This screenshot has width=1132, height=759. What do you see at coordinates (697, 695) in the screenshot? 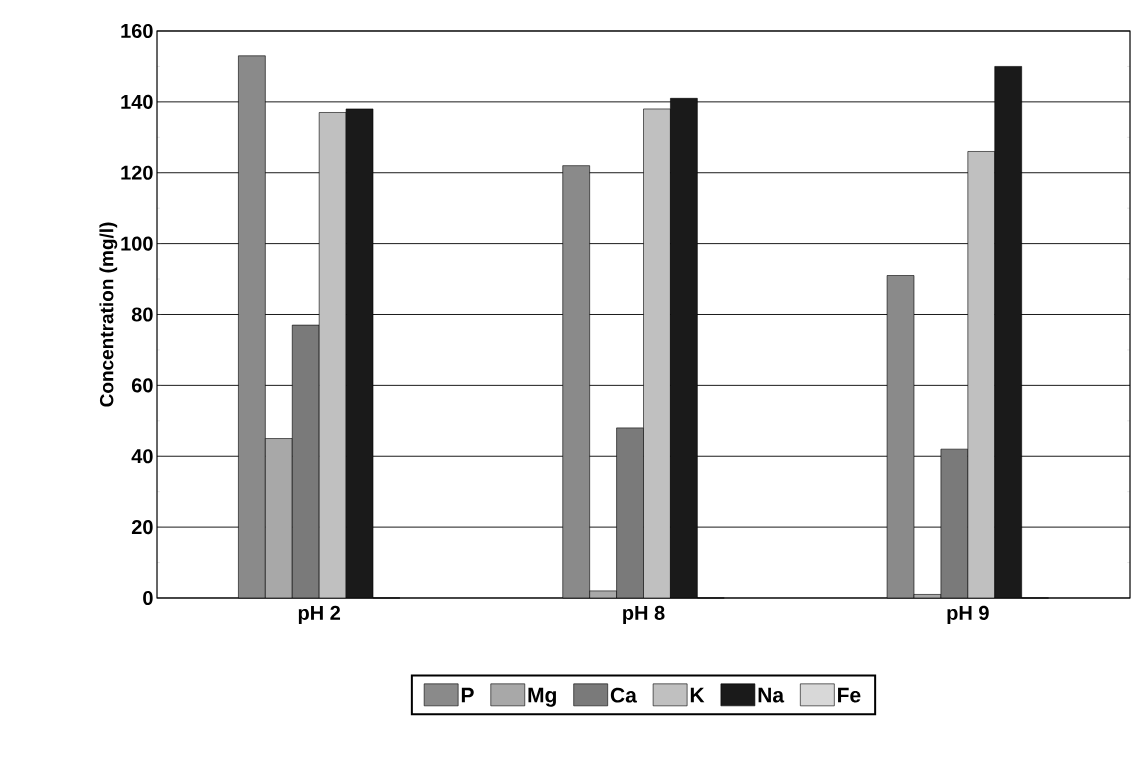
I see `legend-label: K` at bounding box center [697, 695].